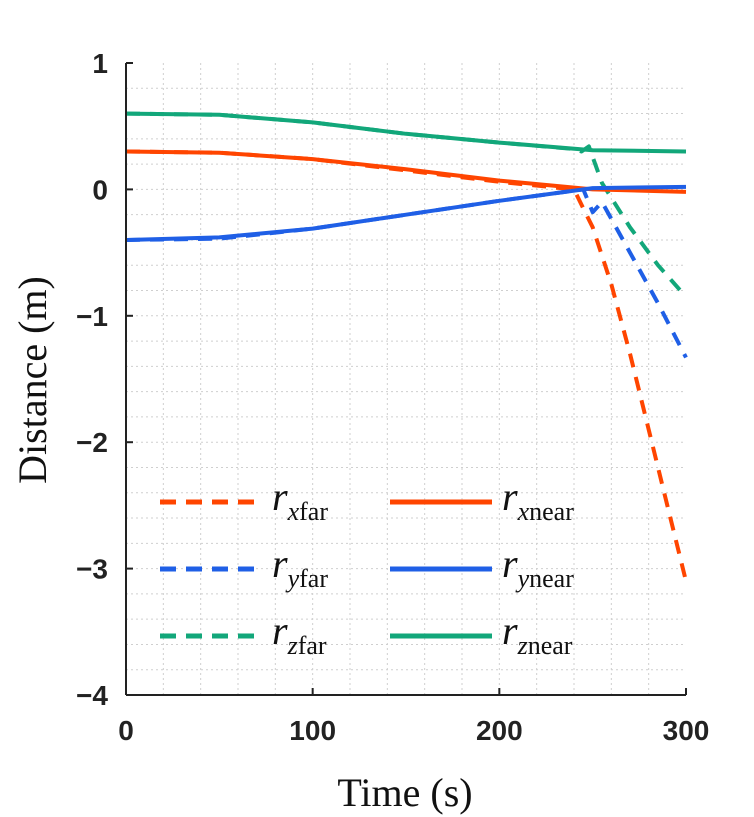 This screenshot has width=754, height=817. What do you see at coordinates (538, 567) in the screenshot?
I see `legend-label: rynear` at bounding box center [538, 567].